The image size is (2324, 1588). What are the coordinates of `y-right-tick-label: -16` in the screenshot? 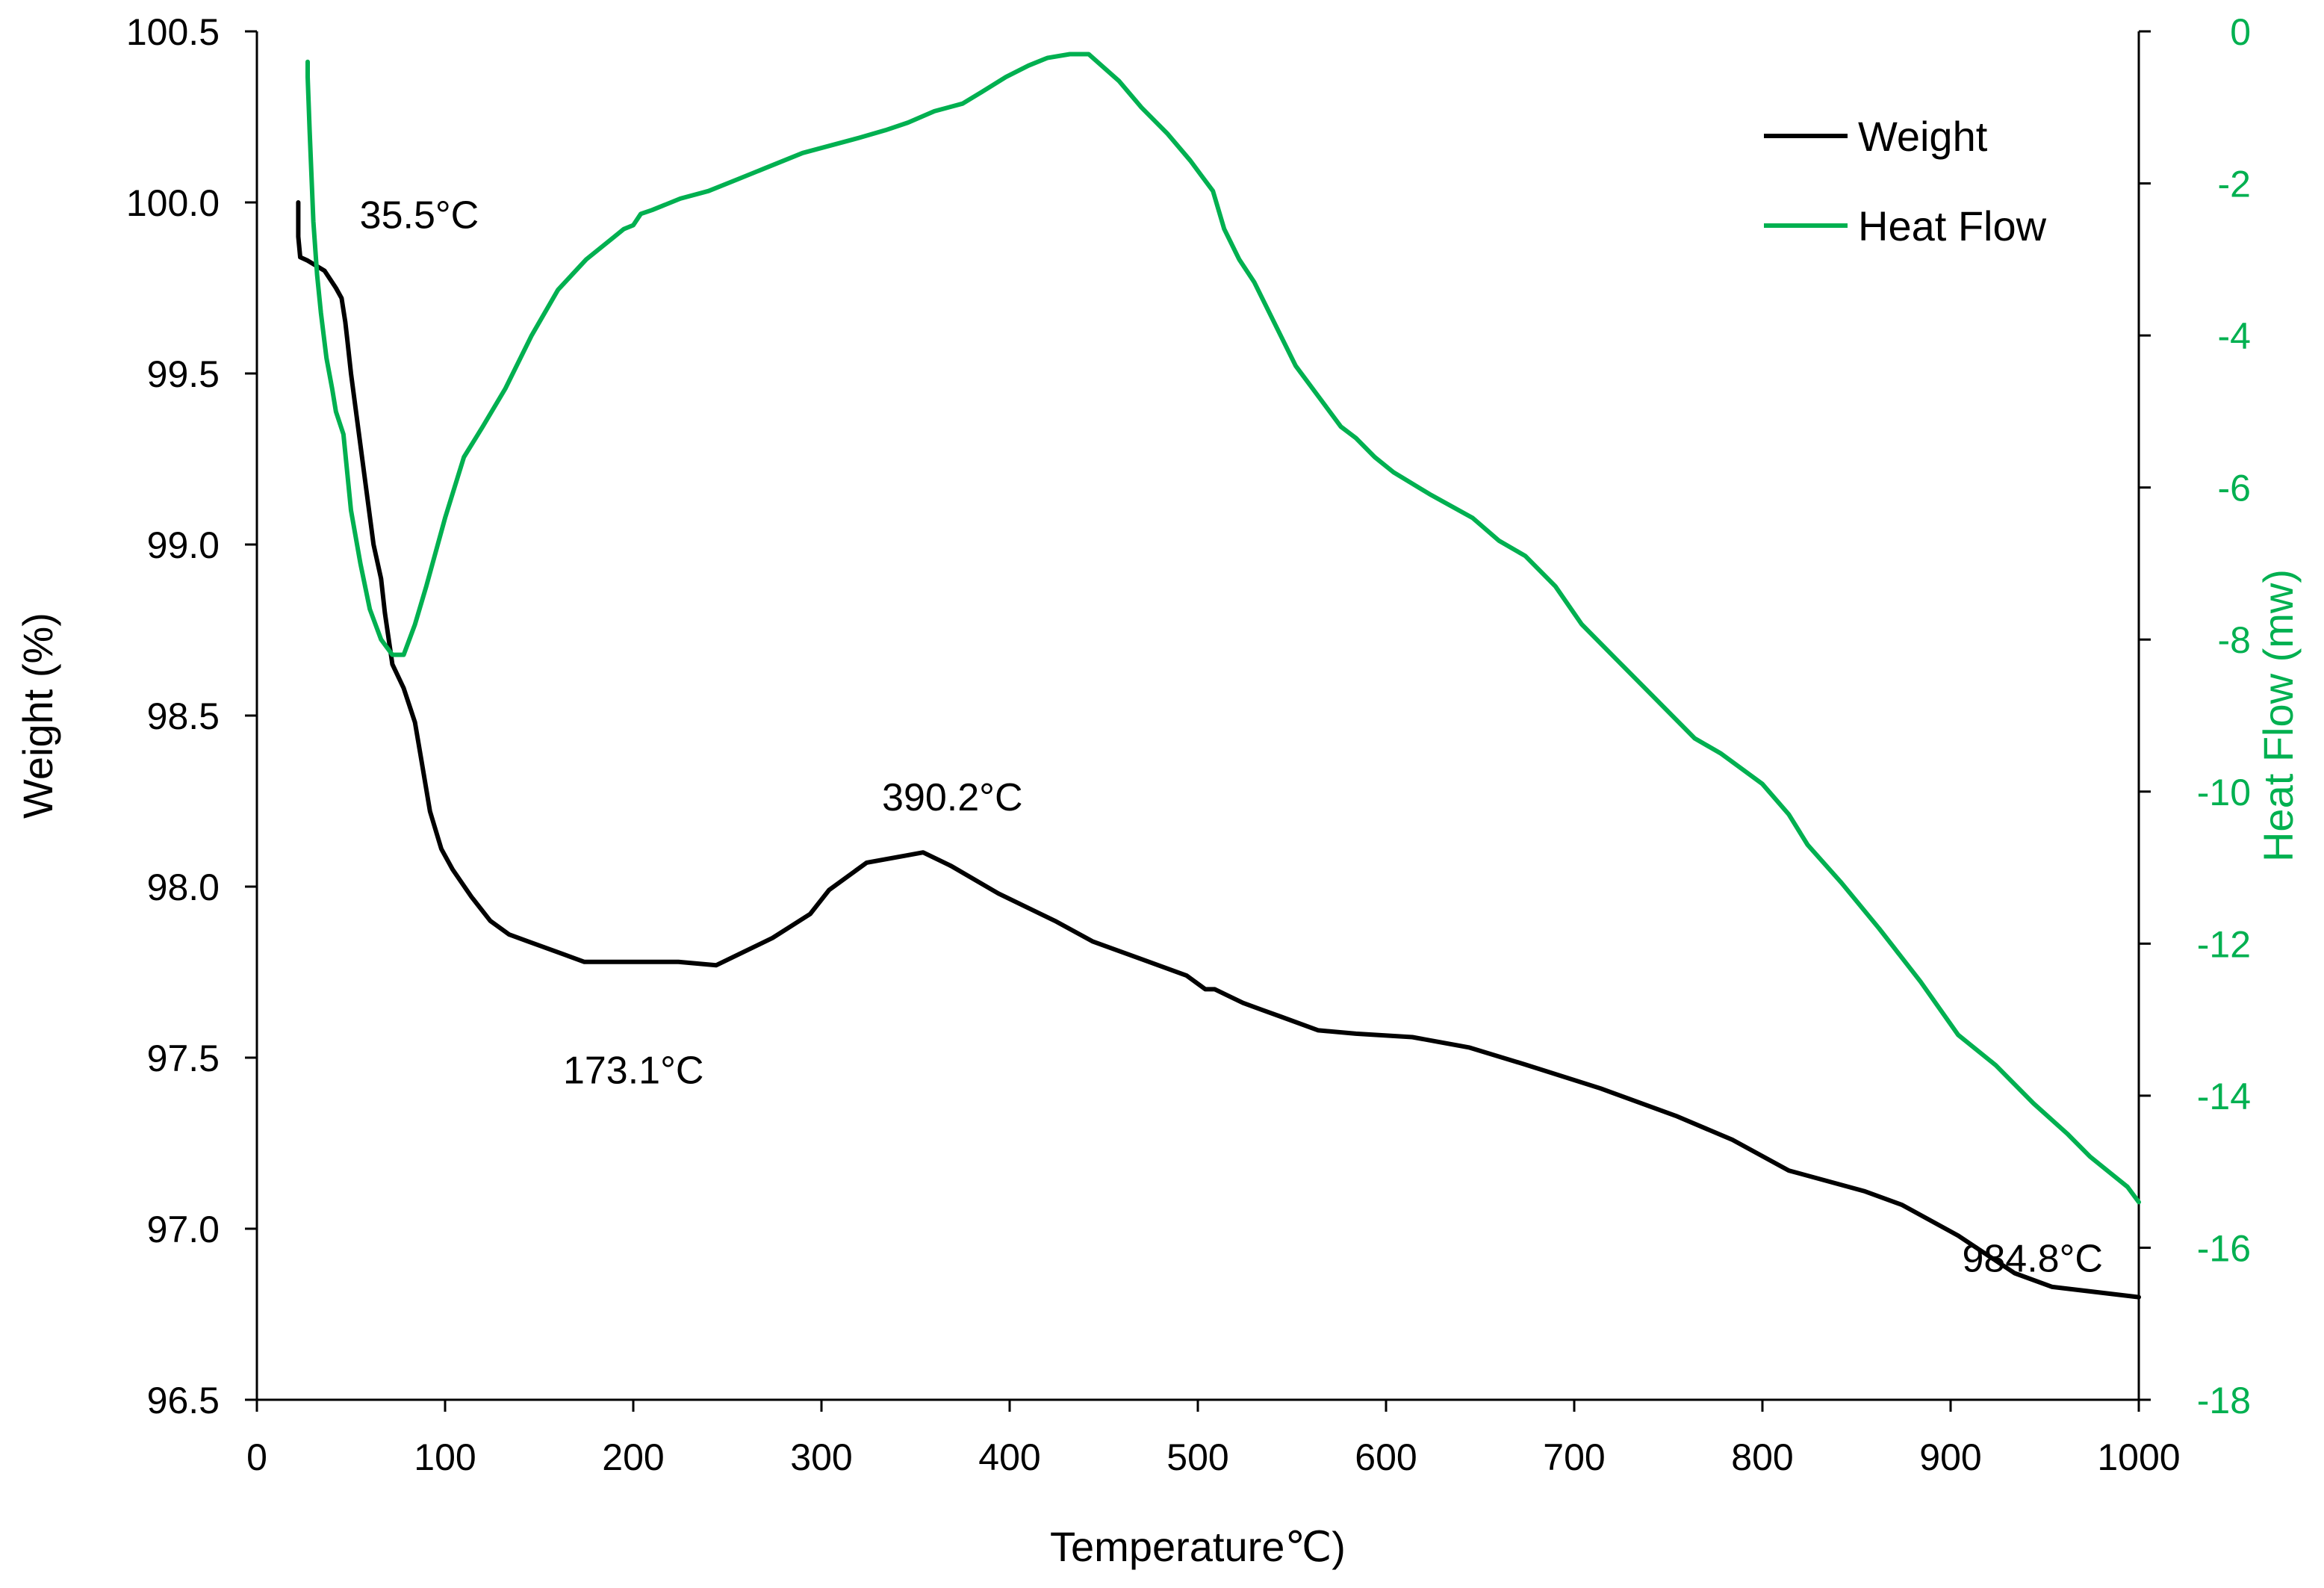 It's located at (2224, 1248).